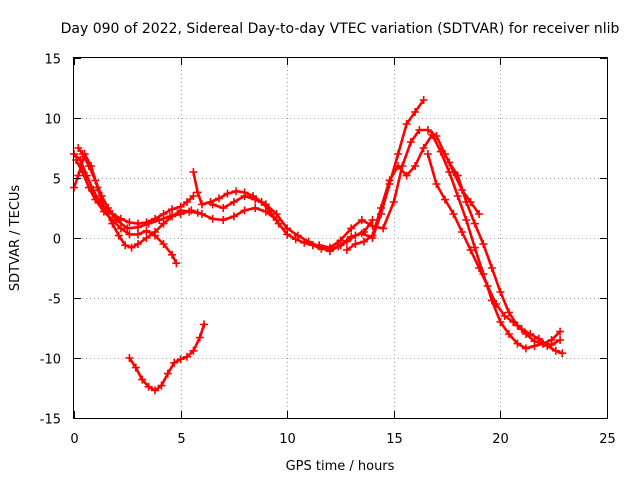 This screenshot has width=640, height=480. I want to click on x-tick-label: 10, so click(287, 439).